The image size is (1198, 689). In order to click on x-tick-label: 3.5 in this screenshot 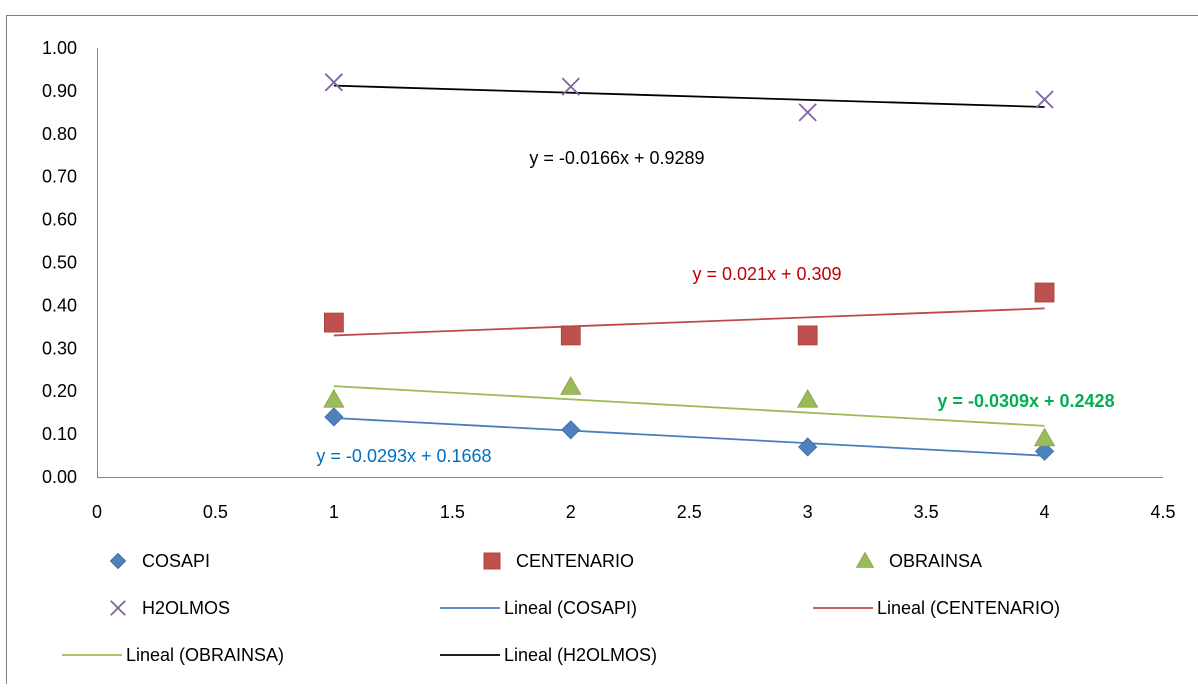, I will do `click(926, 512)`.